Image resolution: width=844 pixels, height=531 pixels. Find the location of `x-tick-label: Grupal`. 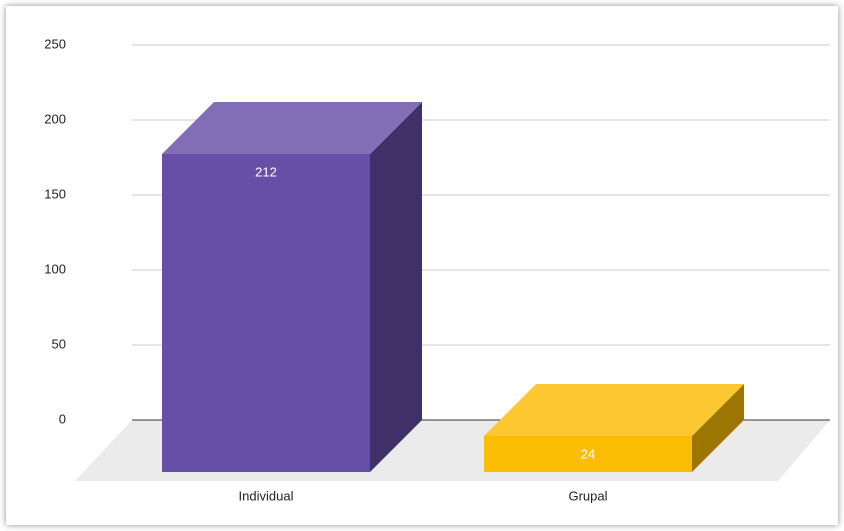

x-tick-label: Grupal is located at coordinates (587, 495).